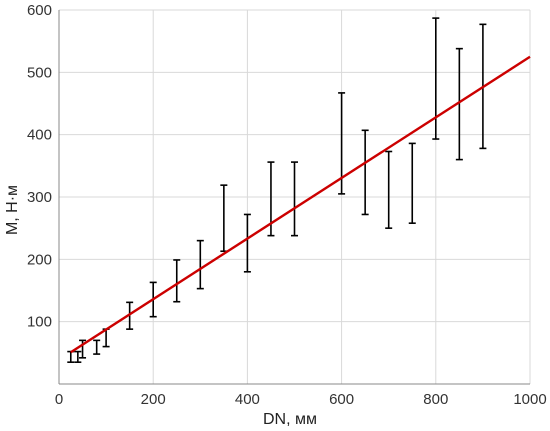 Image resolution: width=550 pixels, height=431 pixels. What do you see at coordinates (39, 72) in the screenshot?
I see `y-tick-label: 500` at bounding box center [39, 72].